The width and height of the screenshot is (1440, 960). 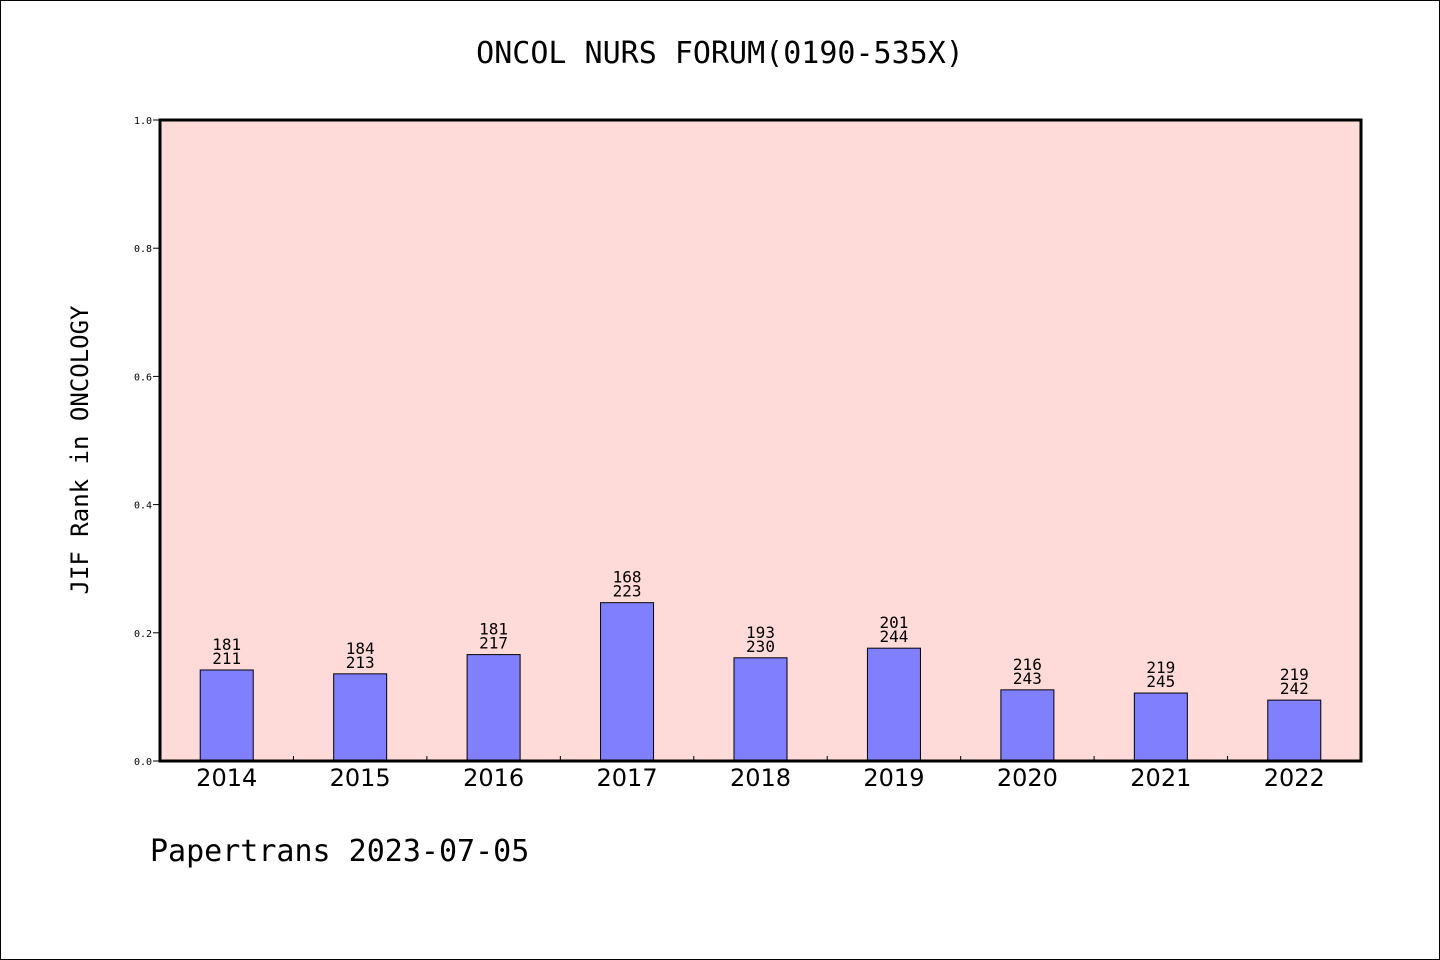 I want to click on y-tick-label: 0.4, so click(x=143, y=506).